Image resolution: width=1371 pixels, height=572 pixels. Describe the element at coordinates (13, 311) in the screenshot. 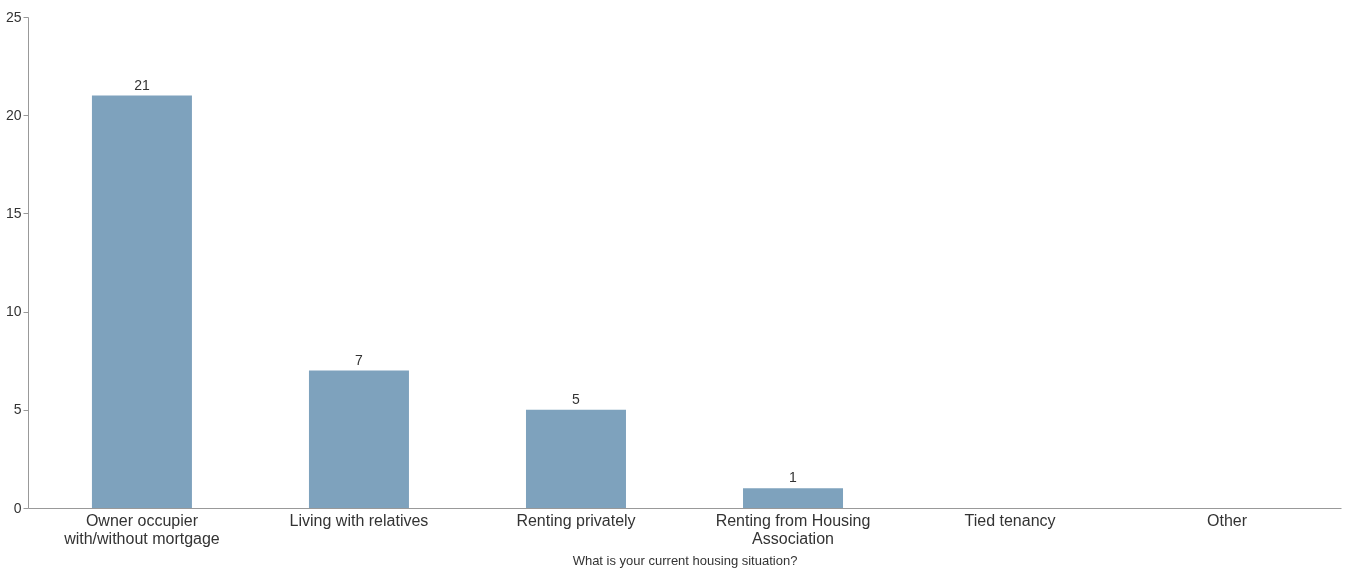

I see `y-tick-label: 10` at that location.